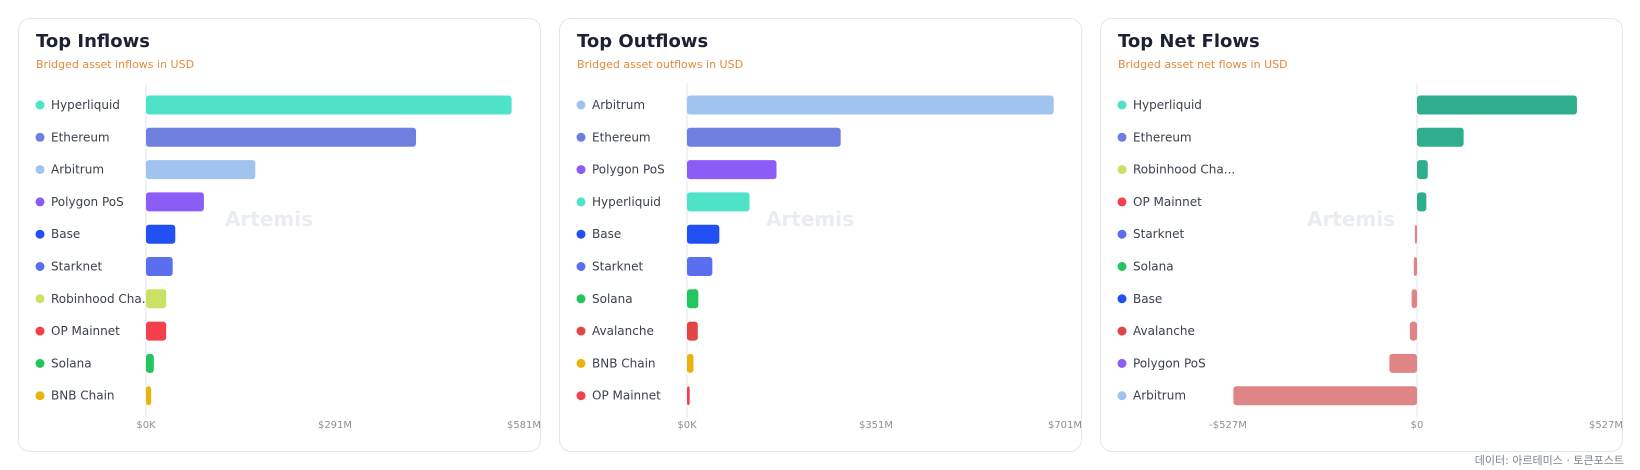  Describe the element at coordinates (1167, 105) in the screenshot. I see `netflows-category-label: Hyperliquid` at that location.